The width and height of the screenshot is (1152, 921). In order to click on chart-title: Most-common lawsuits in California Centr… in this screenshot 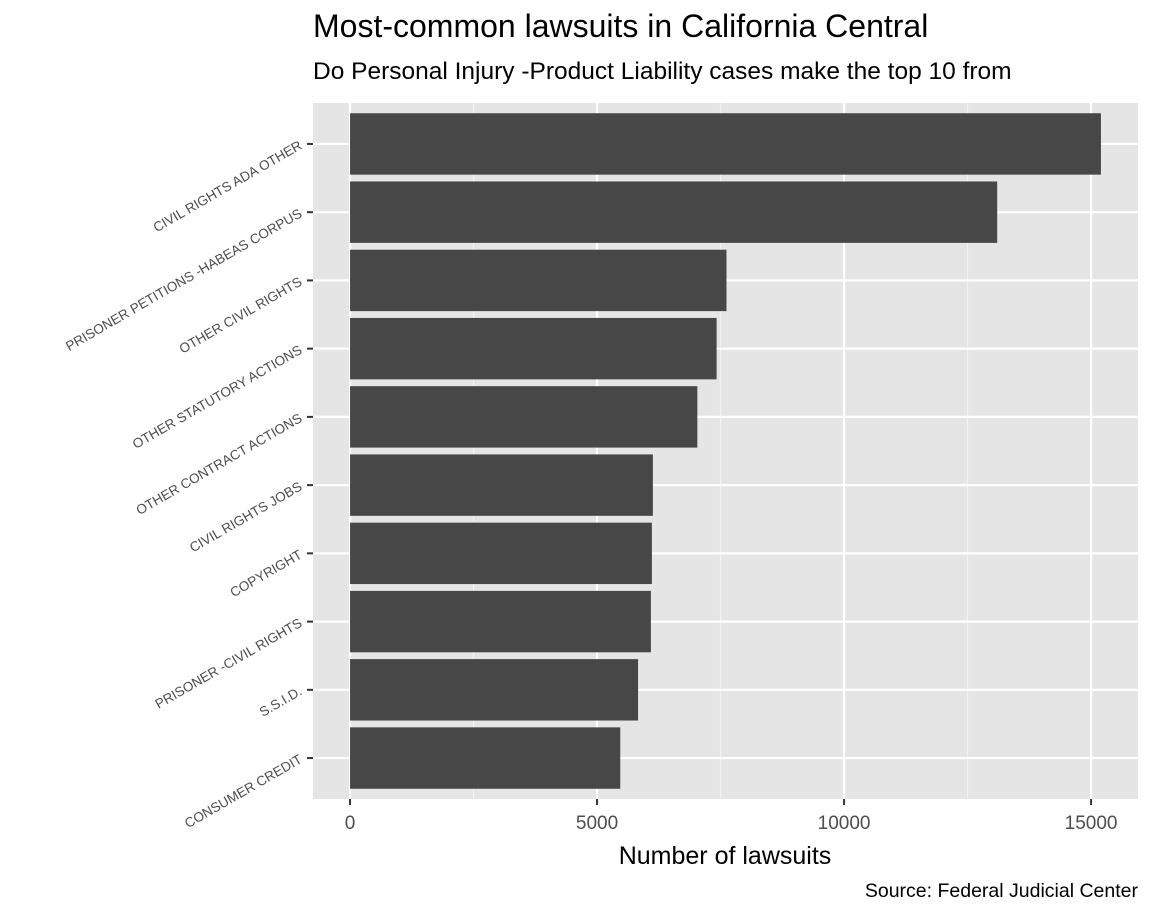, I will do `click(621, 26)`.